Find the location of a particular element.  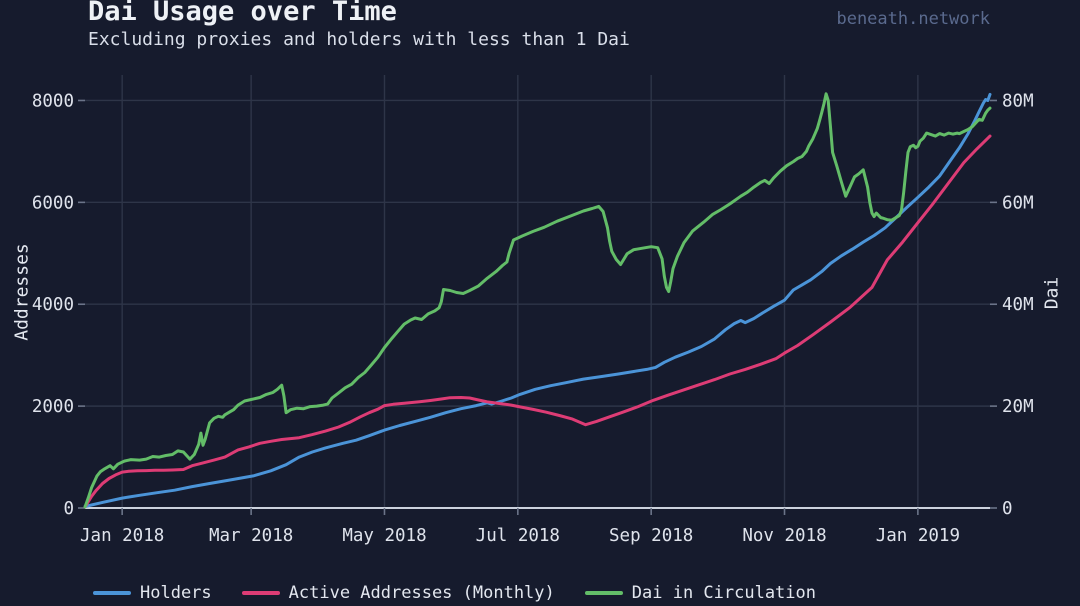

y-tick-label-left: 8000 is located at coordinates (53, 101).